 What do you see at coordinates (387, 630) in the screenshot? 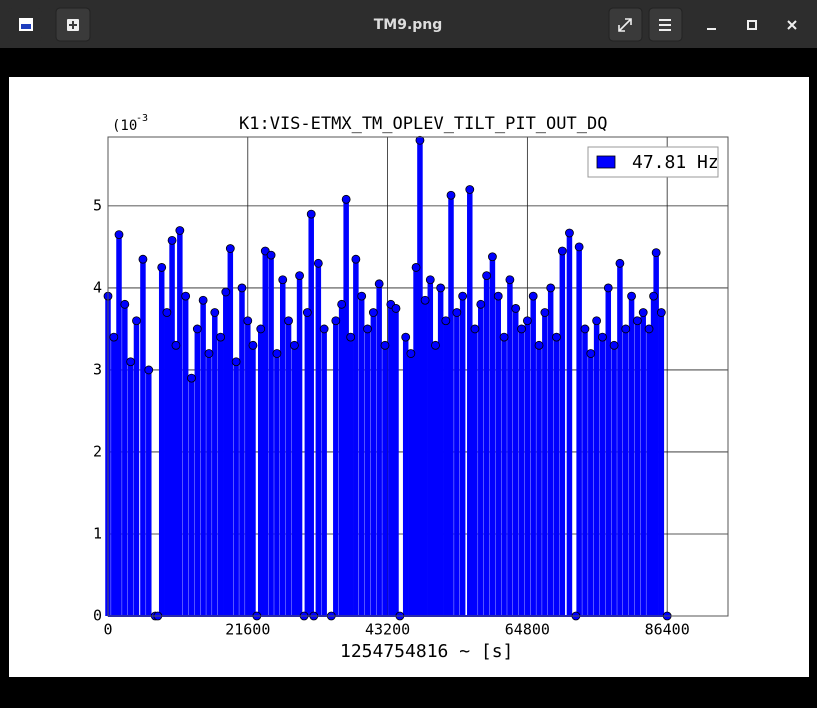
I see `x-tick-label: 43200` at bounding box center [387, 630].